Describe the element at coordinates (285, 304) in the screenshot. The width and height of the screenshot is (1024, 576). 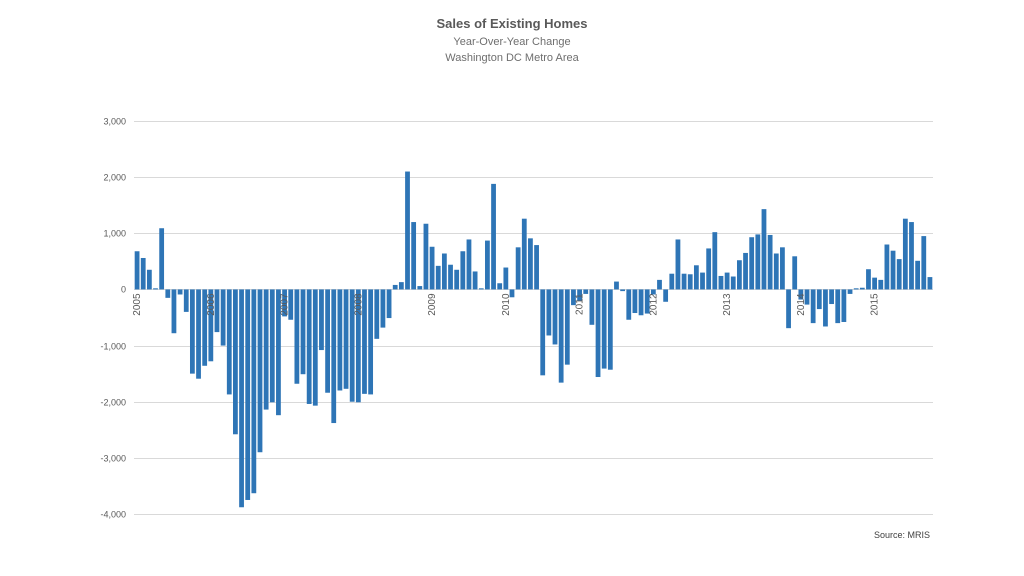
I see `x-tick-label: 2007` at that location.